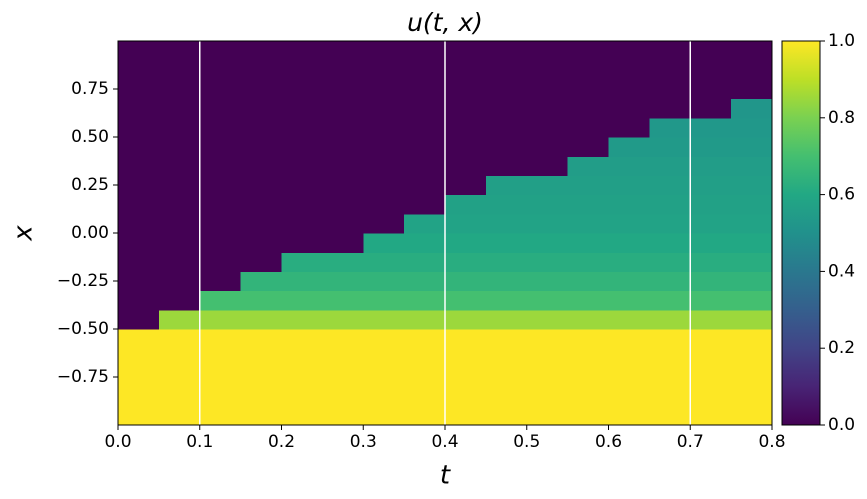  What do you see at coordinates (83, 377) in the screenshot?
I see `y-tick-label: −0.75` at bounding box center [83, 377].